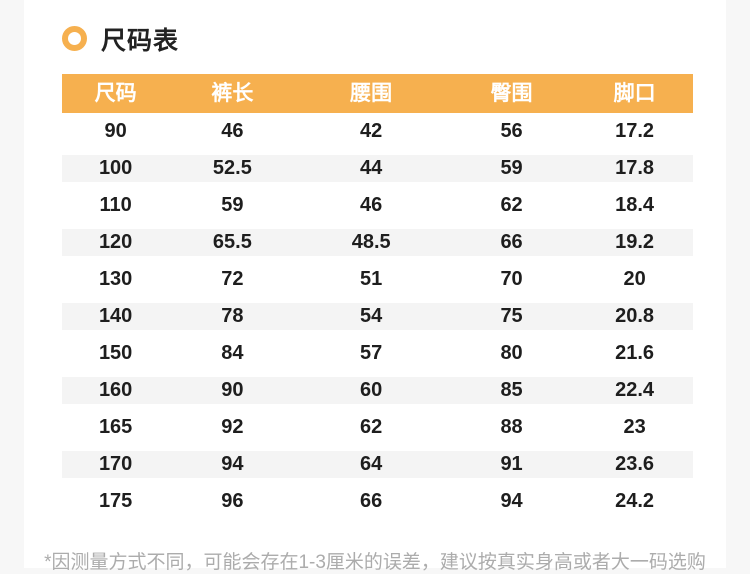 Image resolution: width=750 pixels, height=574 pixels. What do you see at coordinates (115, 168) in the screenshot?
I see `table-cell-size: 100` at bounding box center [115, 168].